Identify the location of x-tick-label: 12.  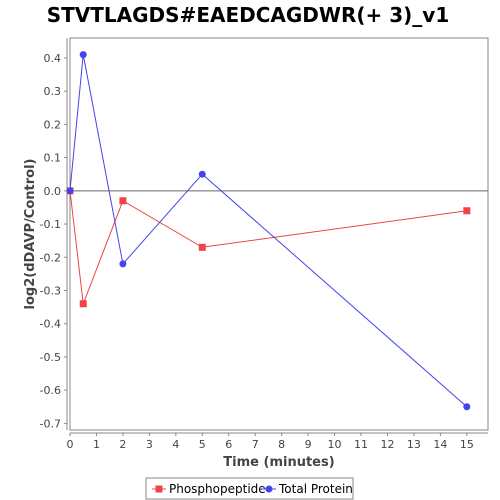
(387, 444).